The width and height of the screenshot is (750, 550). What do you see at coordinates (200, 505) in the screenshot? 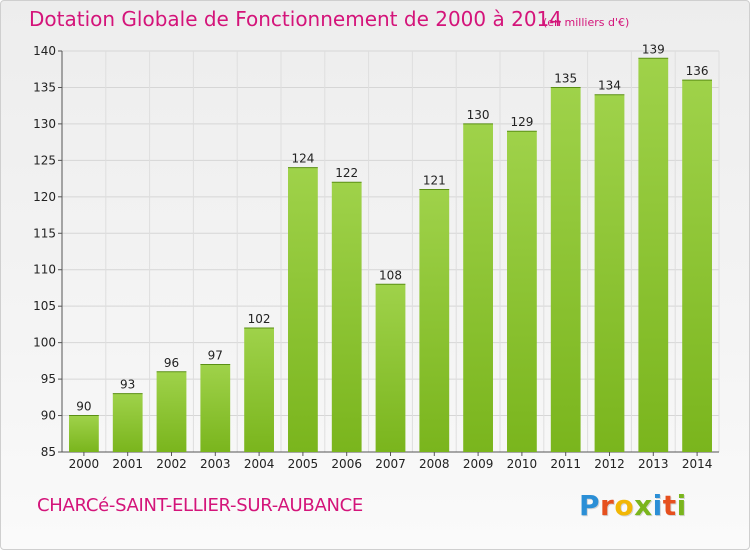
I see `commune-name: CHARCé-SAINT-ELLIER-SUR-AUBANCE` at bounding box center [200, 505].